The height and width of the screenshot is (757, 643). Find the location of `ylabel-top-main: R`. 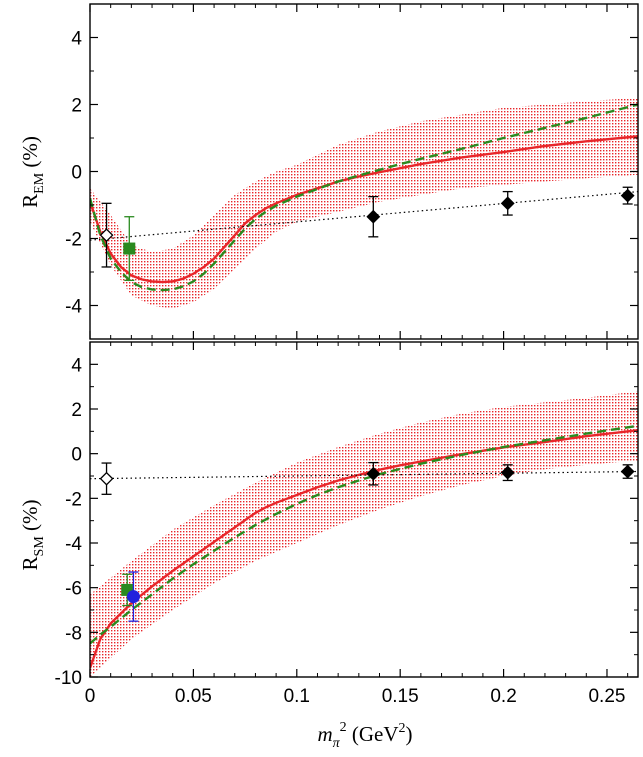

ylabel-top-main: R is located at coordinates (30, 201).